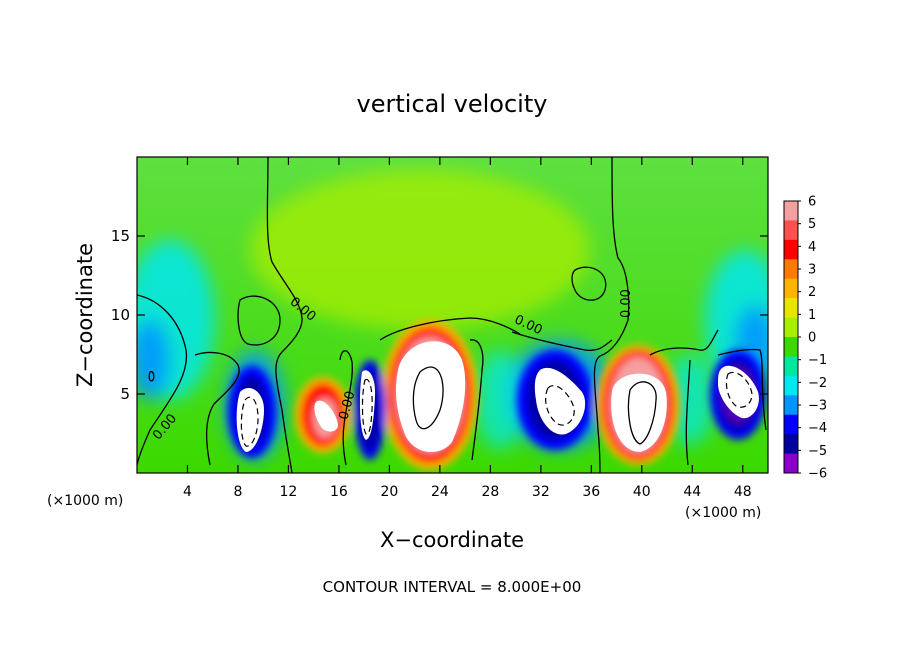 Image resolution: width=904 pixels, height=654 pixels. I want to click on colorbar-label: 1, so click(812, 315).